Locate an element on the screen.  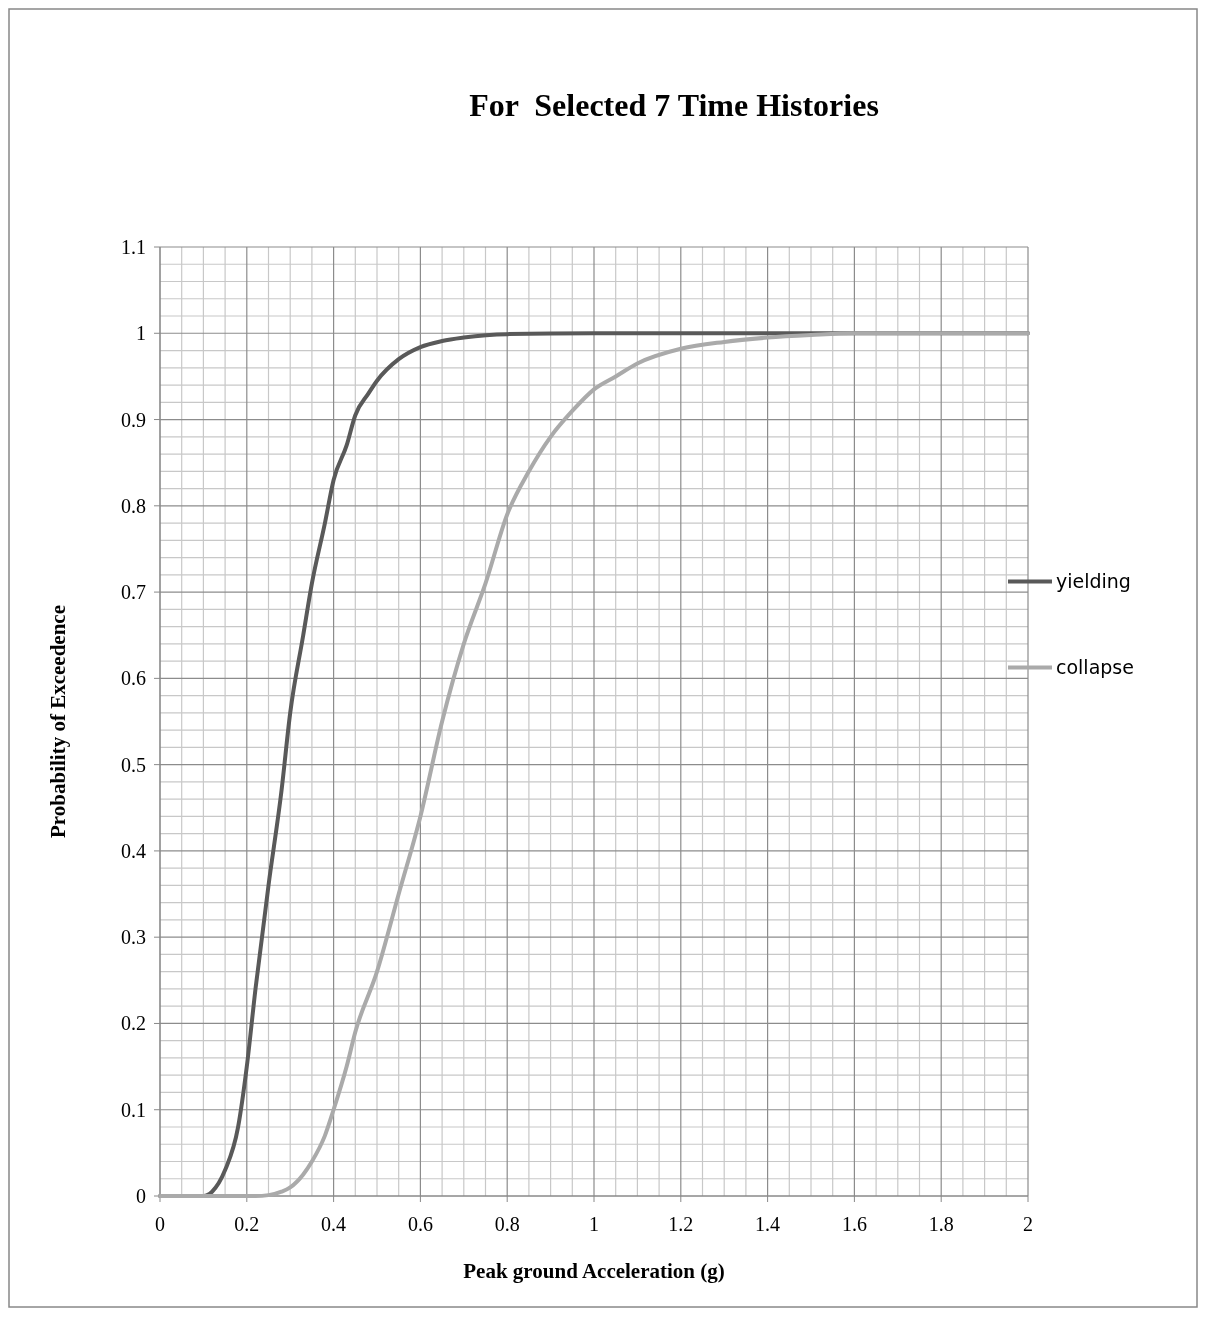
y-tick-label: 0.4 is located at coordinates (133, 850).